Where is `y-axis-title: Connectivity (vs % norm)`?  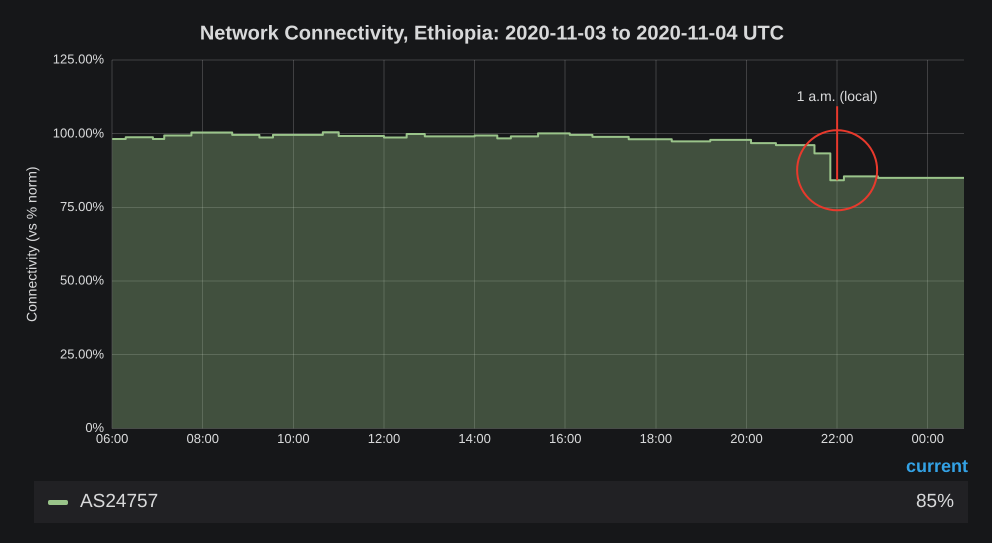 y-axis-title: Connectivity (vs % norm) is located at coordinates (31, 244).